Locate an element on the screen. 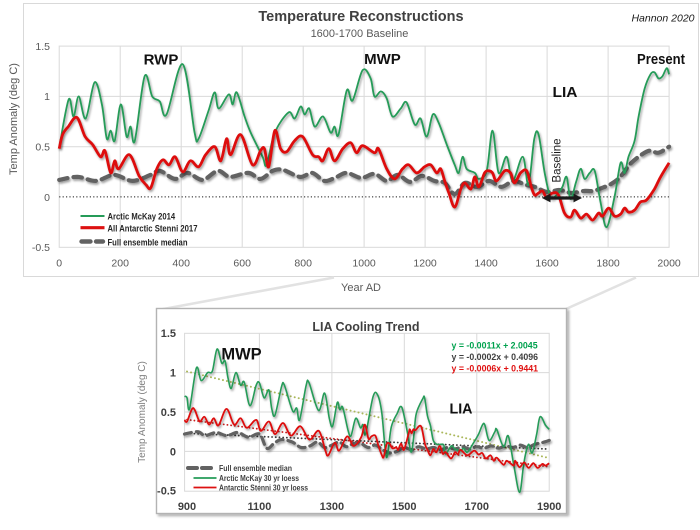 The height and width of the screenshot is (530, 700). svg-text: RWP is located at coordinates (161, 60).